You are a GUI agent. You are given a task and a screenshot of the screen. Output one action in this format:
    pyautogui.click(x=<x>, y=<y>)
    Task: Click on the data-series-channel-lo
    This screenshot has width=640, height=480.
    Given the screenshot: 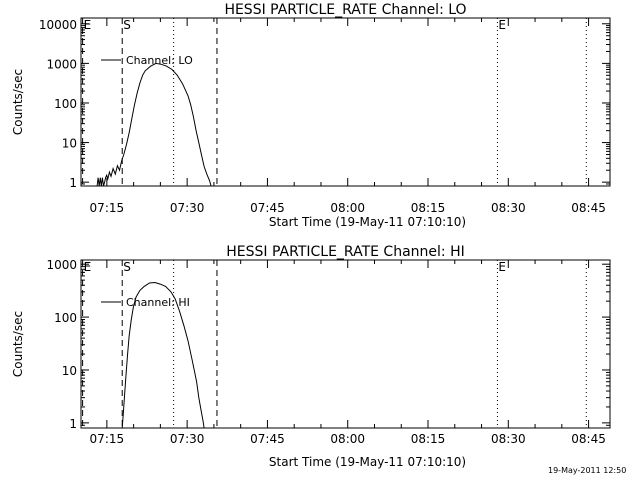 What is the action you would take?
    pyautogui.click(x=154, y=124)
    